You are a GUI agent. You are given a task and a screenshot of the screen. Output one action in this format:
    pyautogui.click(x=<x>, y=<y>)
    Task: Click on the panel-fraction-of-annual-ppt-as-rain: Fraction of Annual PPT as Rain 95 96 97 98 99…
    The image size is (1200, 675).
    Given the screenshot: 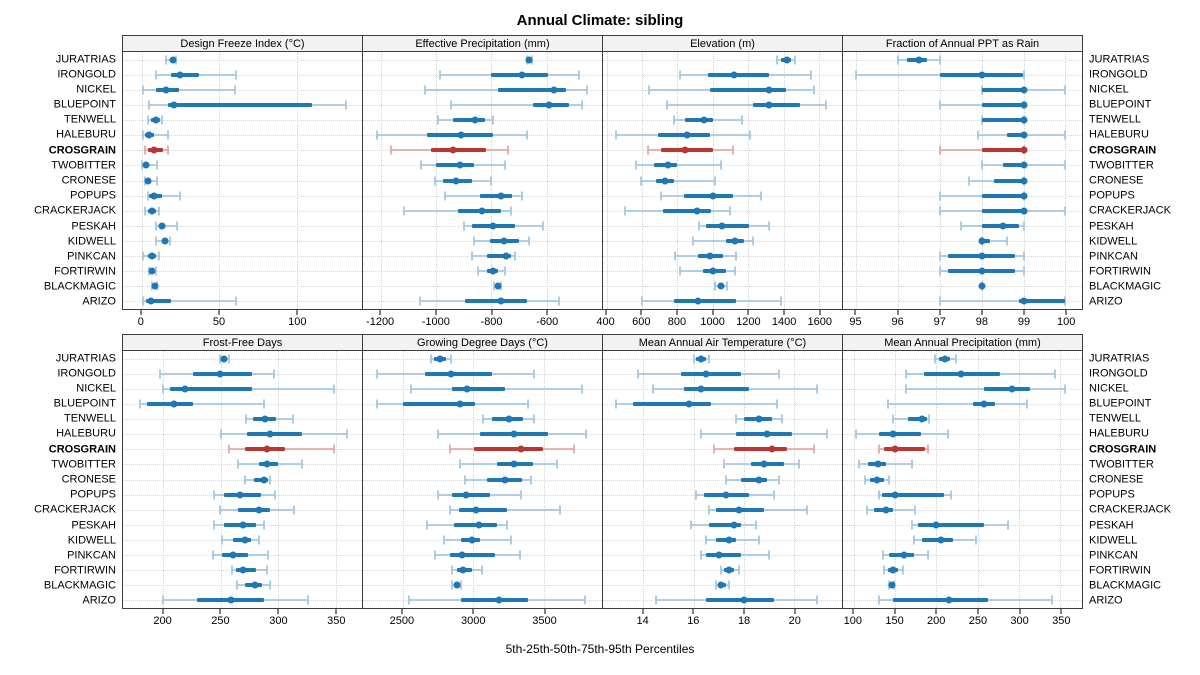 What is the action you would take?
    pyautogui.click(x=962, y=184)
    